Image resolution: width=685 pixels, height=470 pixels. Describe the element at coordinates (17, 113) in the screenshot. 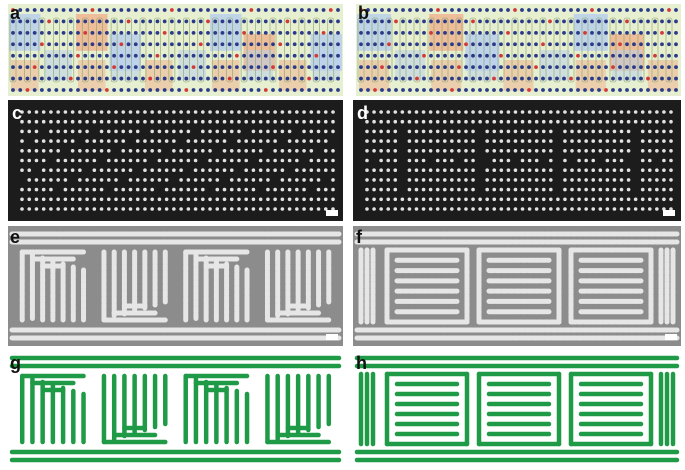

I see `panel-label-c: c` at that location.